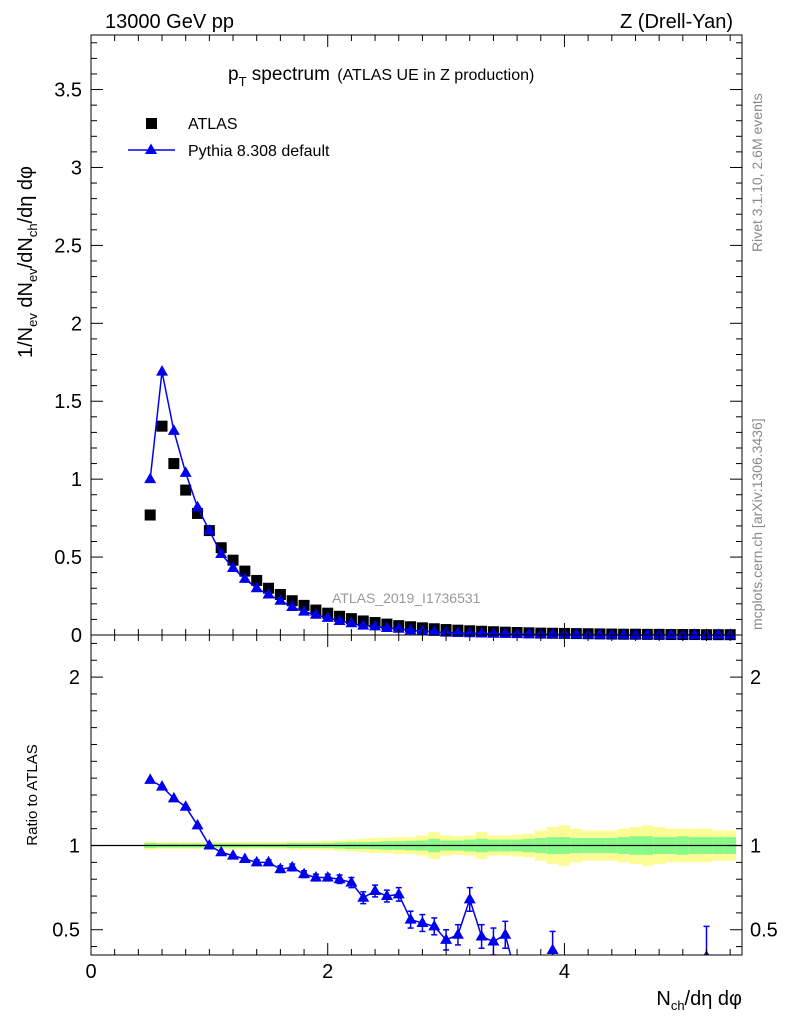 The image size is (786, 1024). I want to click on x-tick-label: 2, so click(327, 972).